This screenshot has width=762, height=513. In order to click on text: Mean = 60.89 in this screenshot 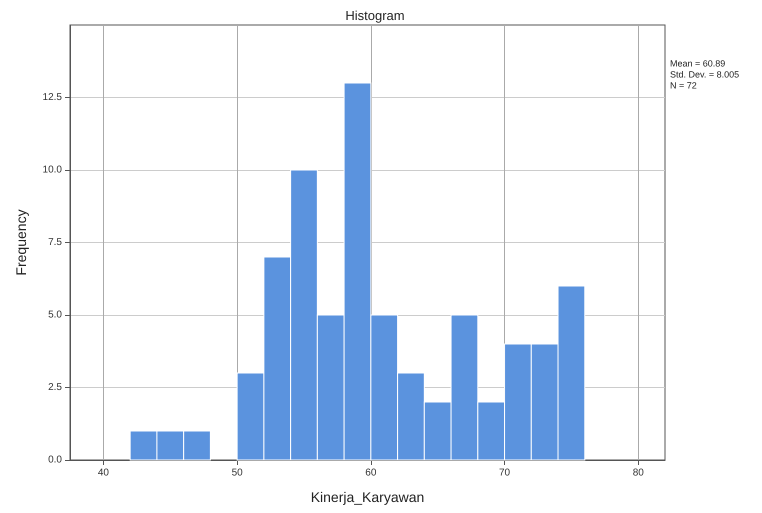, I will do `click(698, 63)`.